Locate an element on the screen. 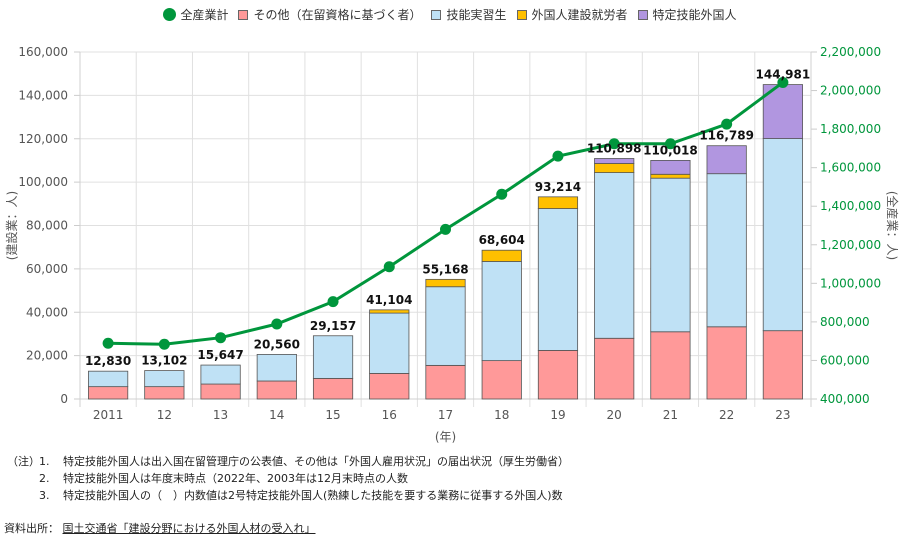 The height and width of the screenshot is (538, 900). x-tick-label: 18 is located at coordinates (501, 415).